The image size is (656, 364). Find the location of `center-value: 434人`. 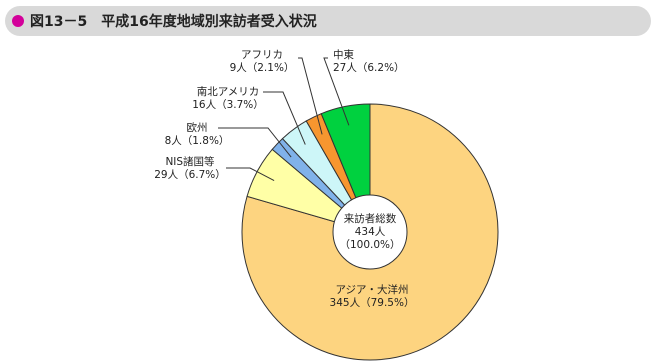

center-value: 434人 is located at coordinates (370, 232).